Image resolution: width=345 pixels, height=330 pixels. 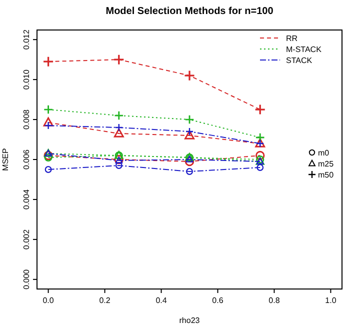 I want to click on y-tick-label: 0.006, so click(x=26, y=159).